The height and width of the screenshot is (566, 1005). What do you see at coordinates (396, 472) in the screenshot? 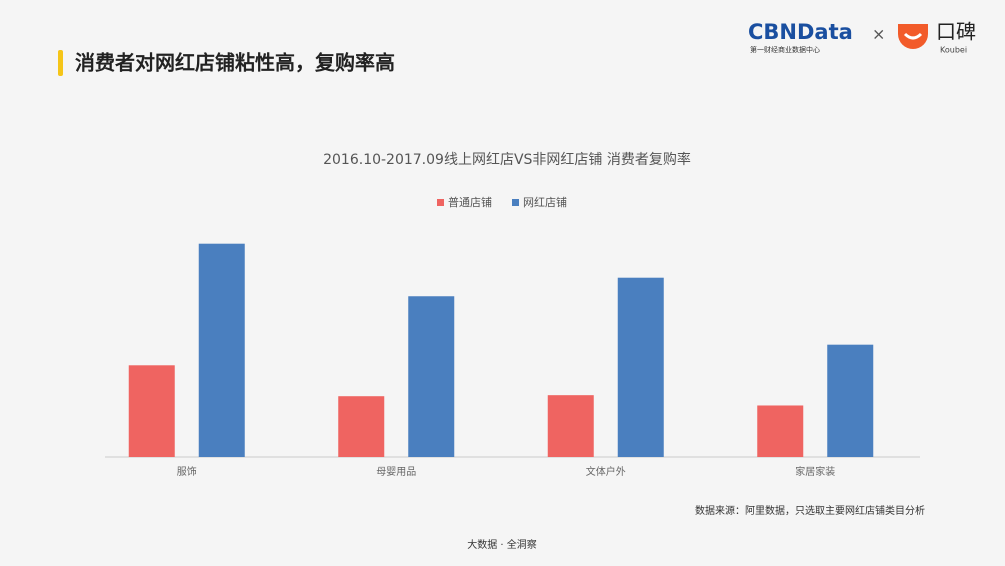
I see `x-tick-label: 母婴用品` at bounding box center [396, 472].